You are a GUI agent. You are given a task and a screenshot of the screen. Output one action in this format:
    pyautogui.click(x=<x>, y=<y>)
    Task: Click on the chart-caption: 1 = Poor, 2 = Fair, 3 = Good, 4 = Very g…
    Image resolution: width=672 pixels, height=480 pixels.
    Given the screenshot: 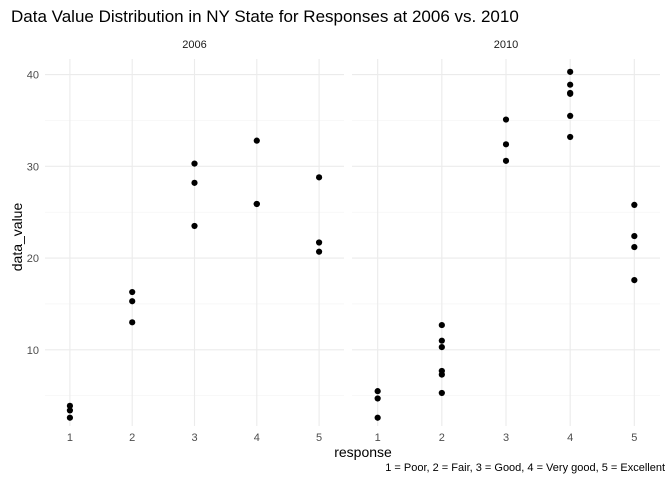 What is the action you would take?
    pyautogui.click(x=525, y=468)
    